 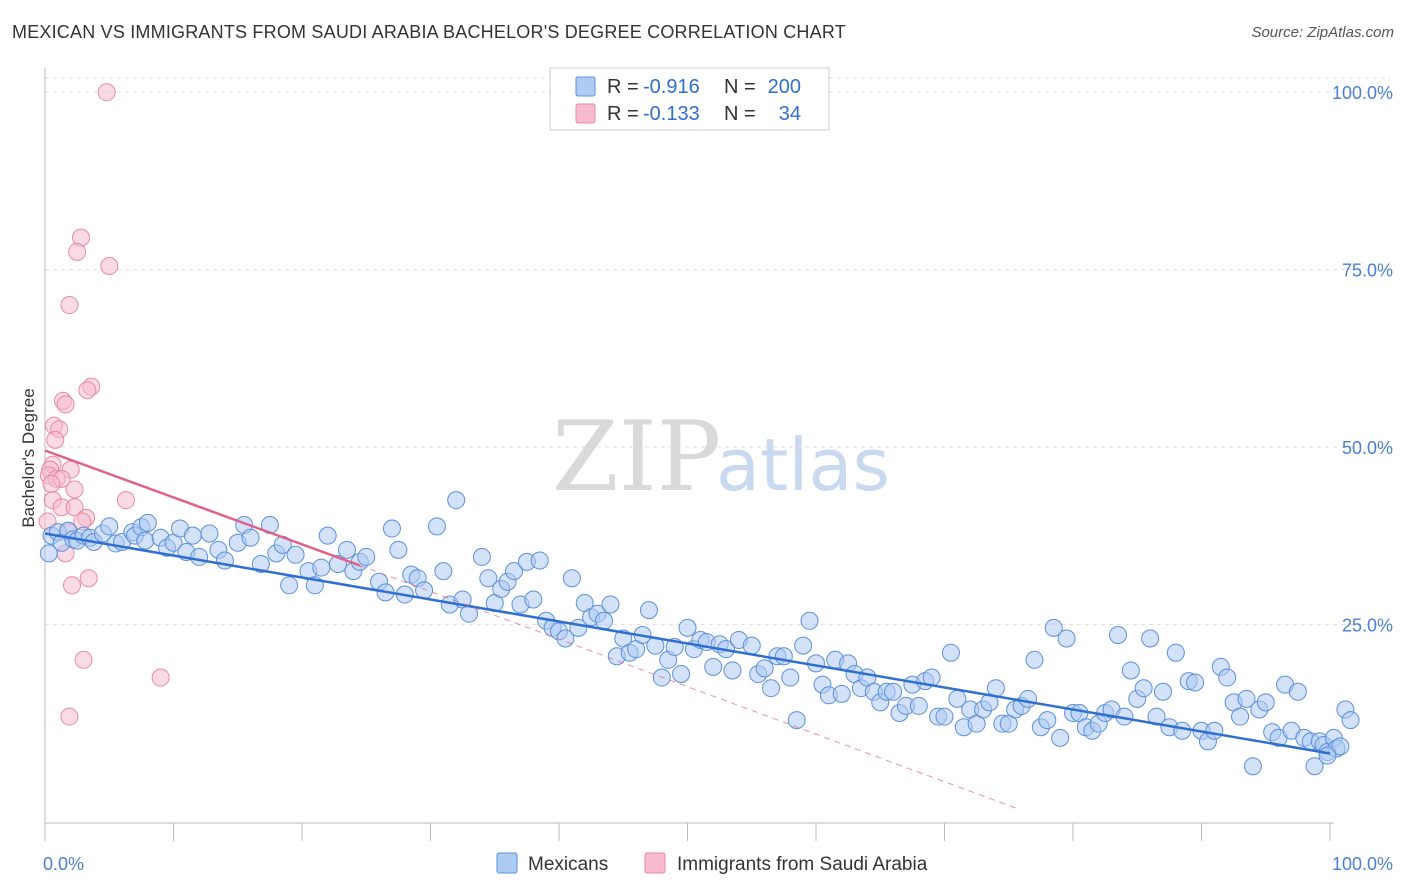 I want to click on legend-n-value-mexicans: 200, so click(x=784, y=87).